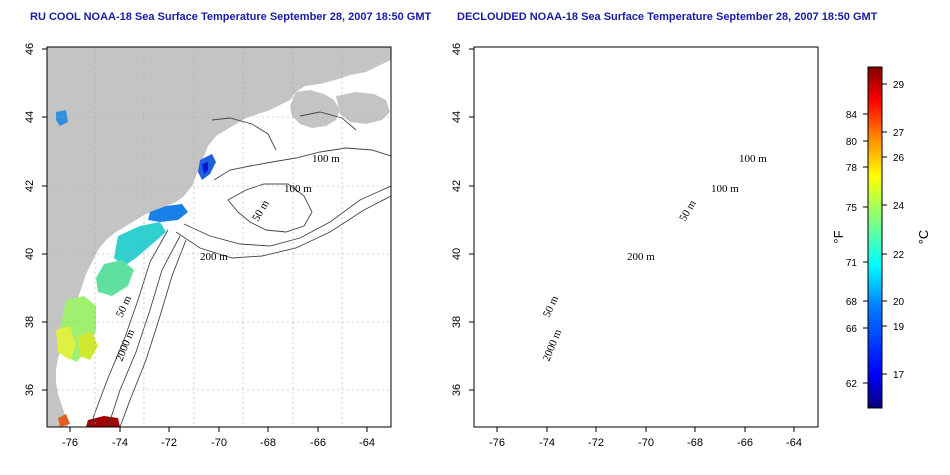 The image size is (950, 475). I want to click on celsius-tick-label: 24, so click(899, 206).